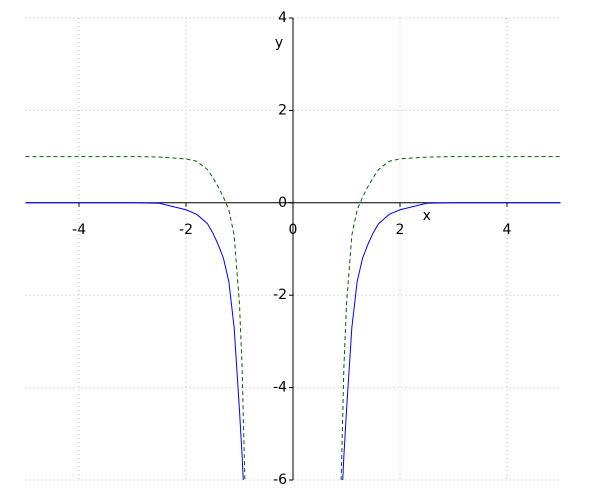 The width and height of the screenshot is (600, 500). What do you see at coordinates (400, 230) in the screenshot?
I see `x-tick-label: 2` at bounding box center [400, 230].